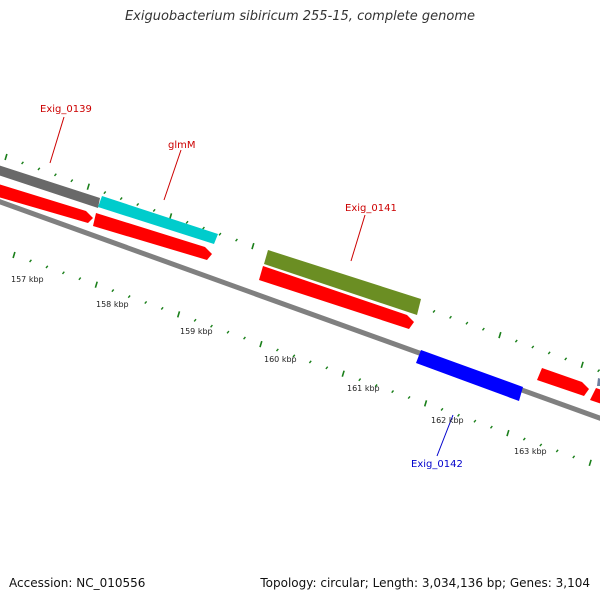 The height and width of the screenshot is (600, 600). Describe the element at coordinates (447, 420) in the screenshot. I see `kbp-label-162: 162 kbp` at that location.